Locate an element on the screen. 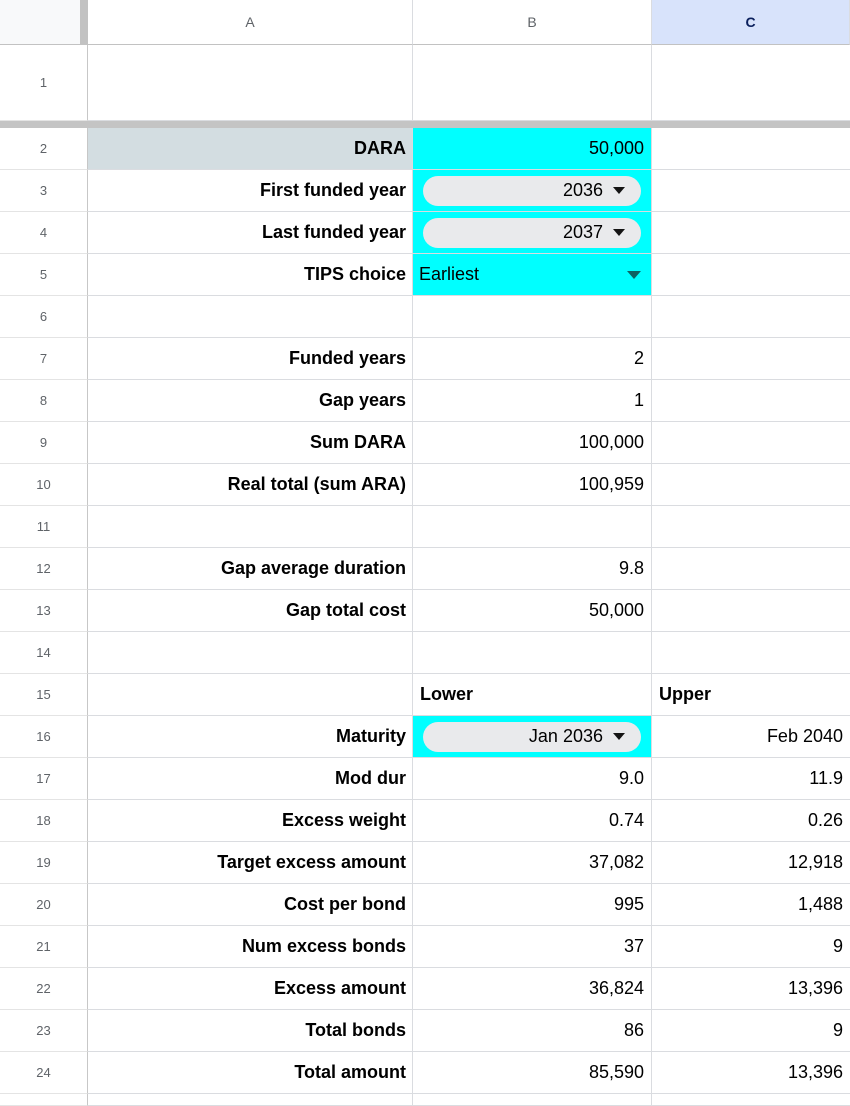  row-header-partial is located at coordinates (44, 1100).